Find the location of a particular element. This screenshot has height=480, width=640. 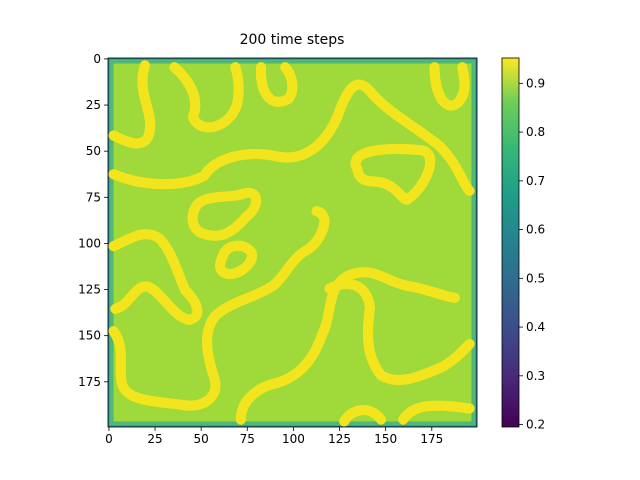

chart-title: 200 time steps is located at coordinates (292, 40).